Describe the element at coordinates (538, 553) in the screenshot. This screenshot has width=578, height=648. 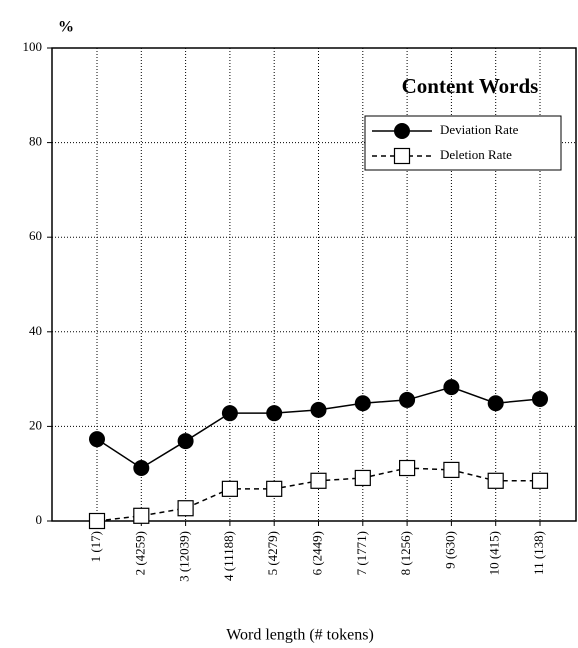
I see `x-tick-label: 11 (138)` at that location.